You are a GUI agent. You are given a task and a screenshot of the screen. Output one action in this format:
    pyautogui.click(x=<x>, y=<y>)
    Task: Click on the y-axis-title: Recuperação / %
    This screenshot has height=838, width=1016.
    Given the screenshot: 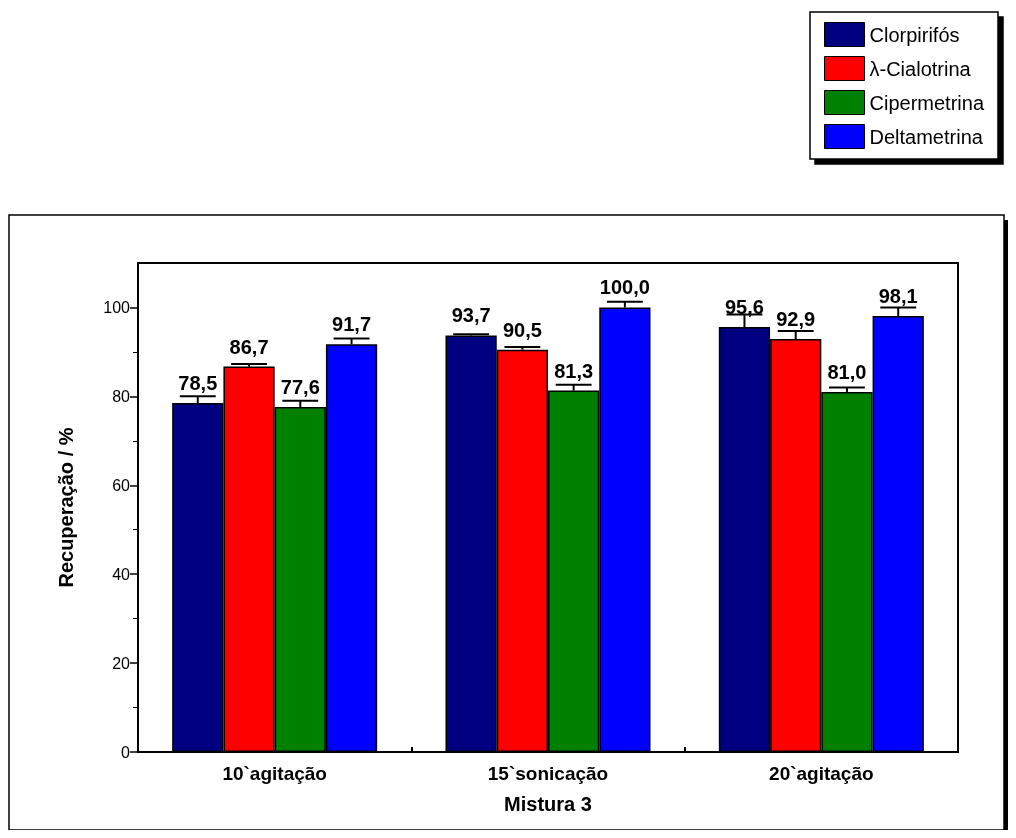 What is the action you would take?
    pyautogui.click(x=66, y=507)
    